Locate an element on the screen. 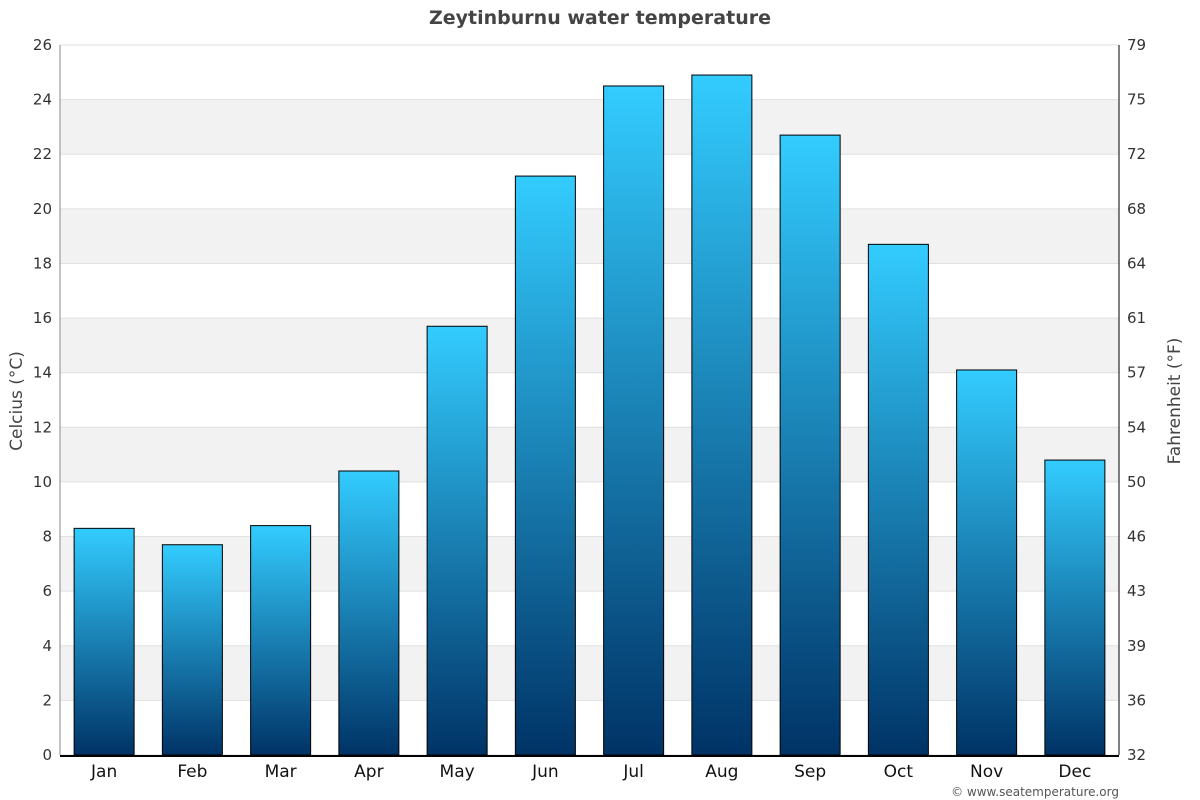 This screenshot has height=800, width=1200. x-tick-label: May is located at coordinates (457, 772).